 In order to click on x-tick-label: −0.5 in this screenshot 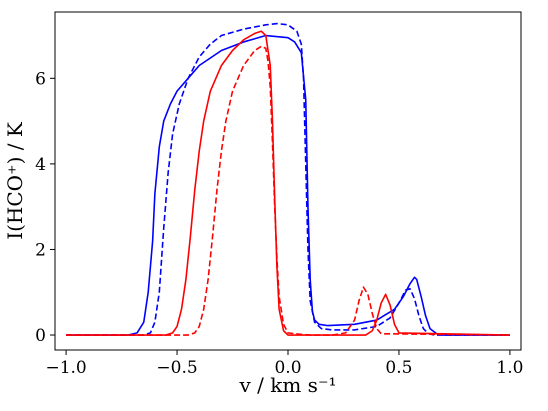, I will do `click(176, 368)`.